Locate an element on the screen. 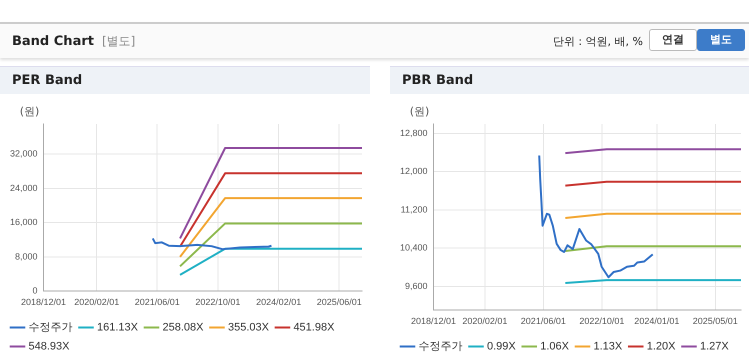 This screenshot has height=364, width=749. legend-label: 451.98X is located at coordinates (314, 328).